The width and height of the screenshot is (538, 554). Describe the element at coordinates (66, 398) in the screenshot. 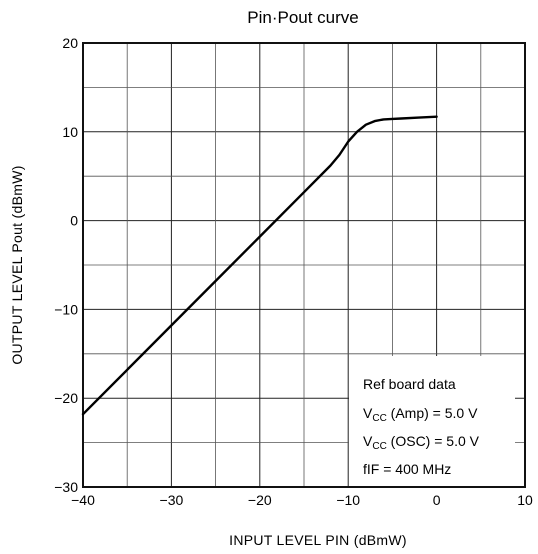

I see `y-tick-label: −20` at that location.